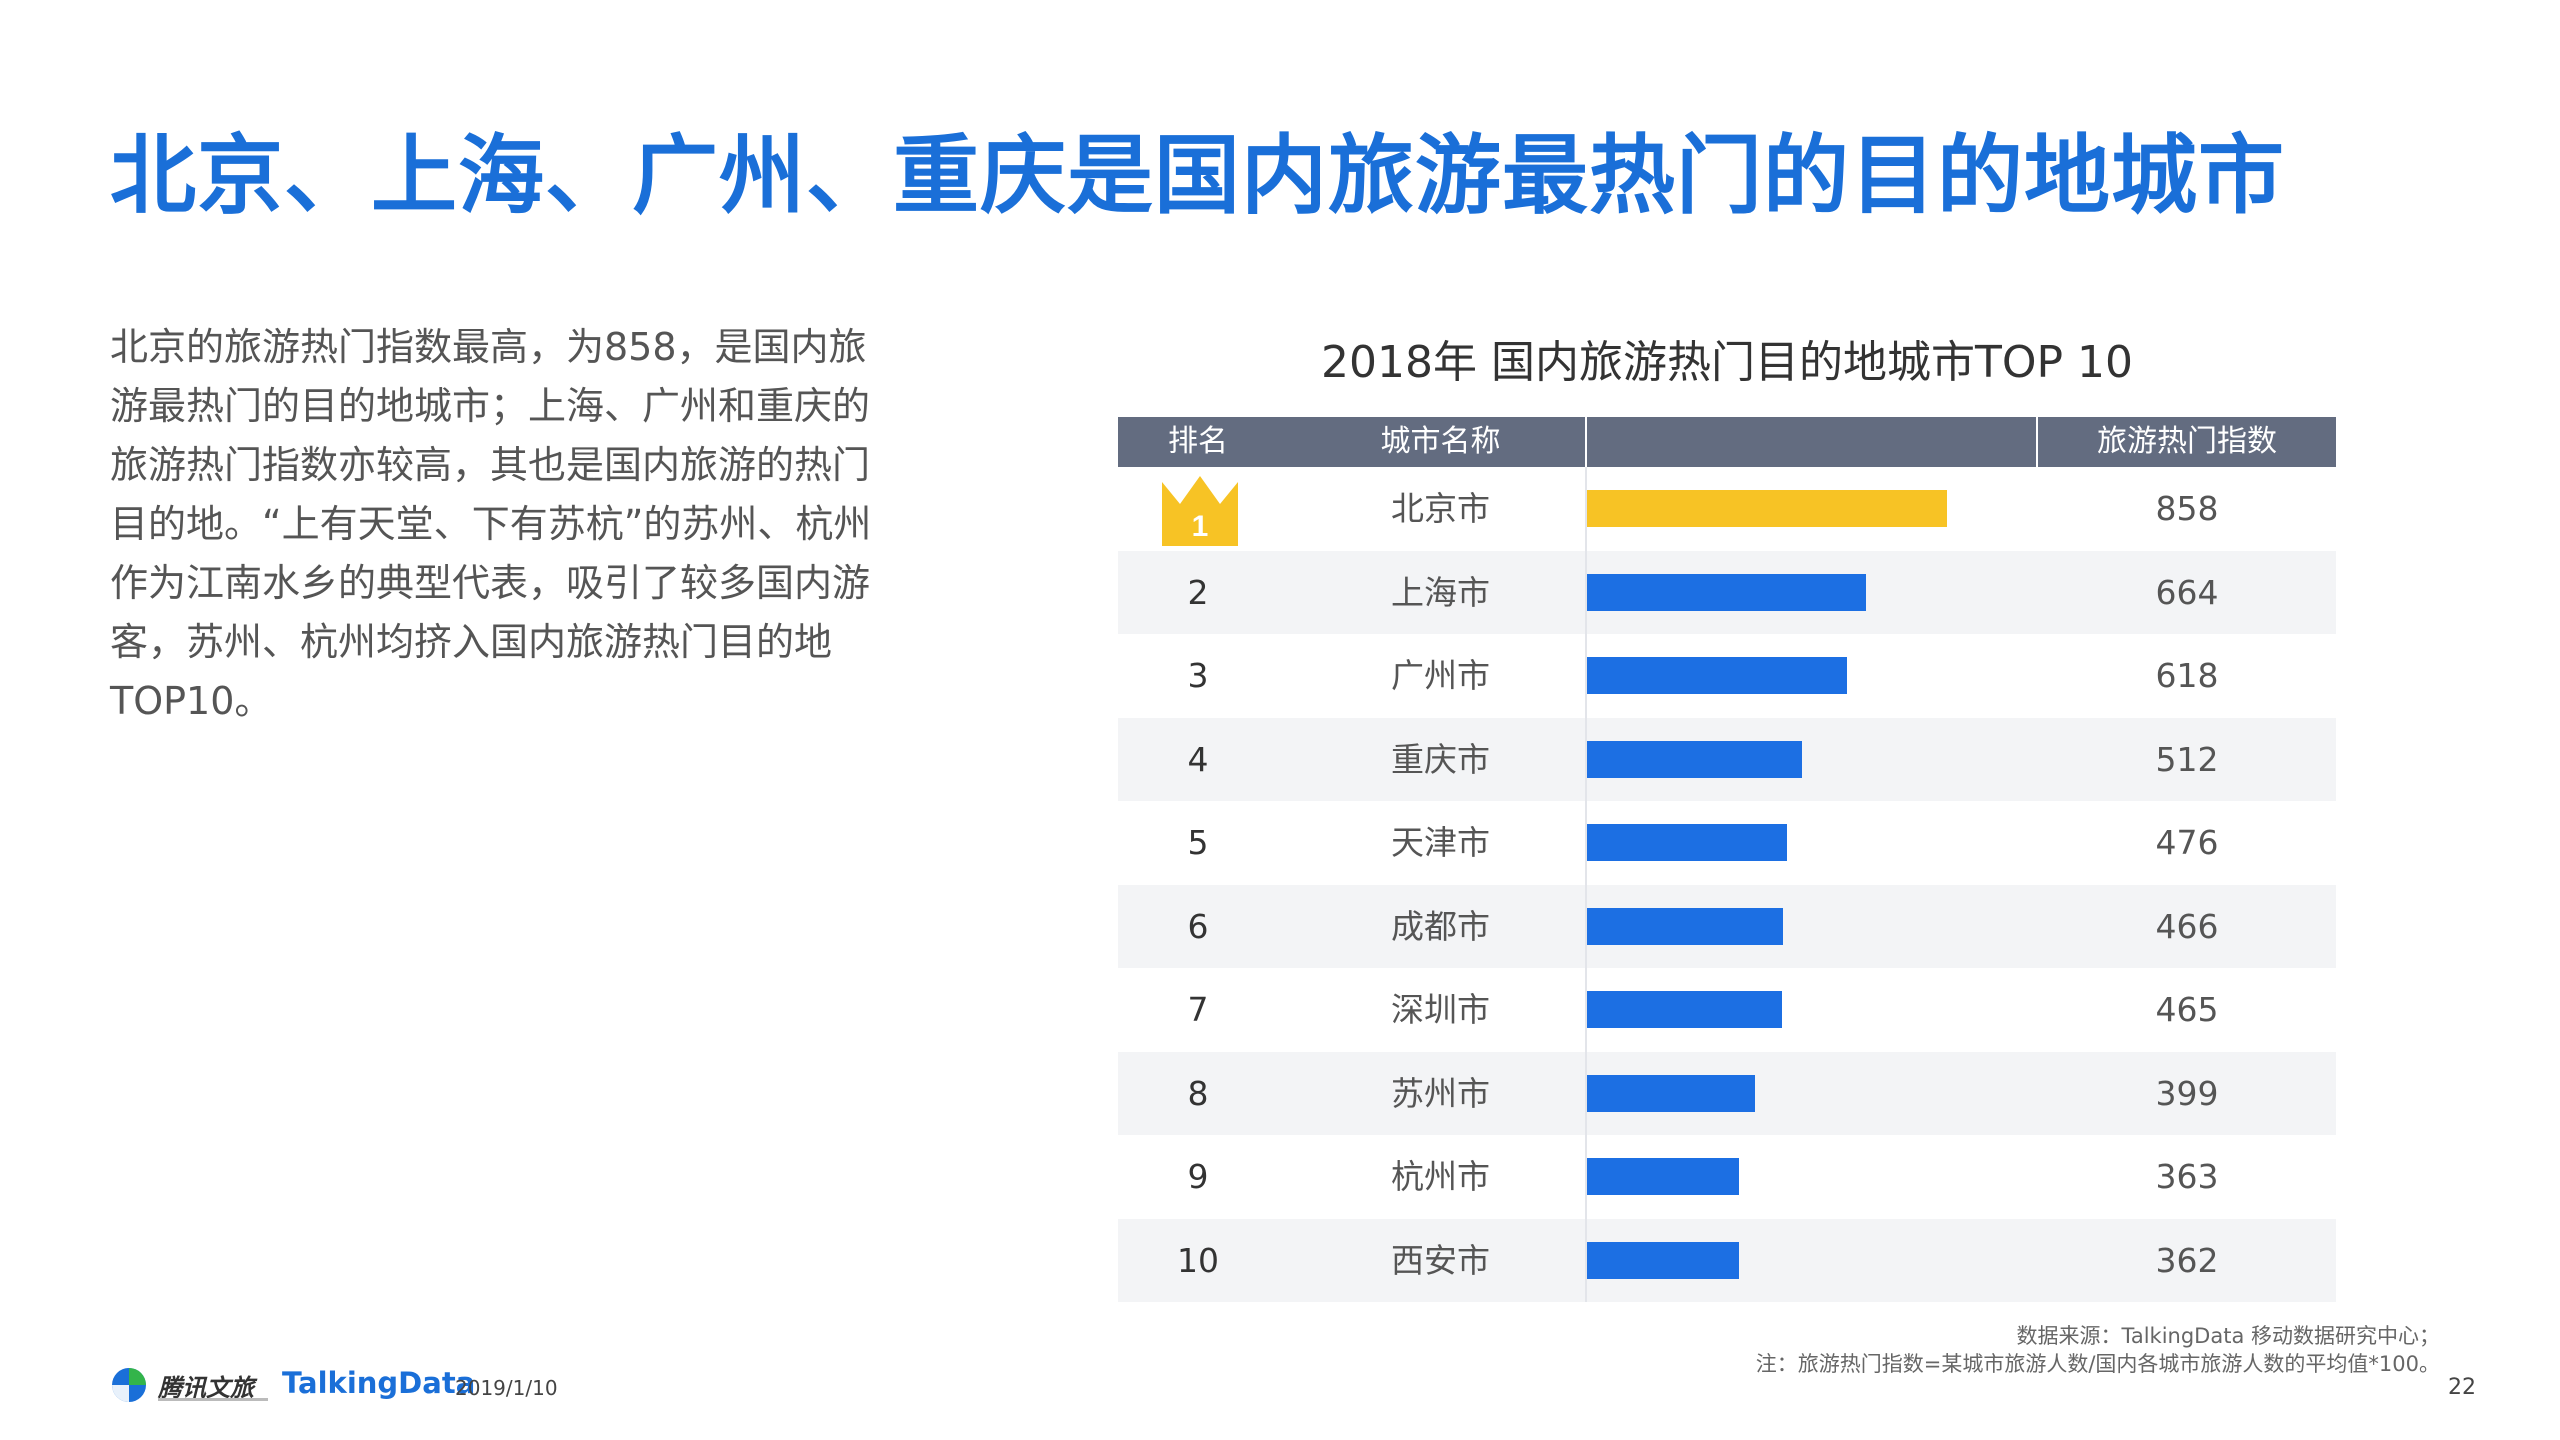  Describe the element at coordinates (2187, 1260) in the screenshot. I see `value-label: 362` at that location.